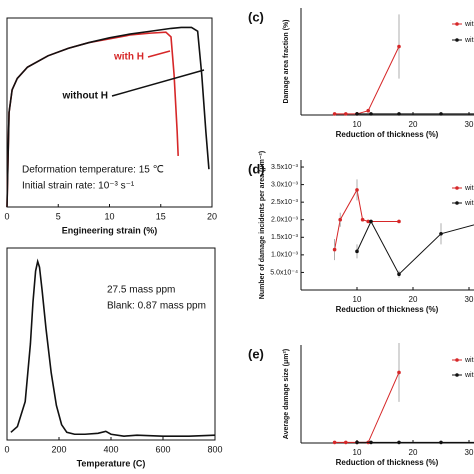  I want to click on y-axis-label: Damage area fraction (%), so click(286, 61).